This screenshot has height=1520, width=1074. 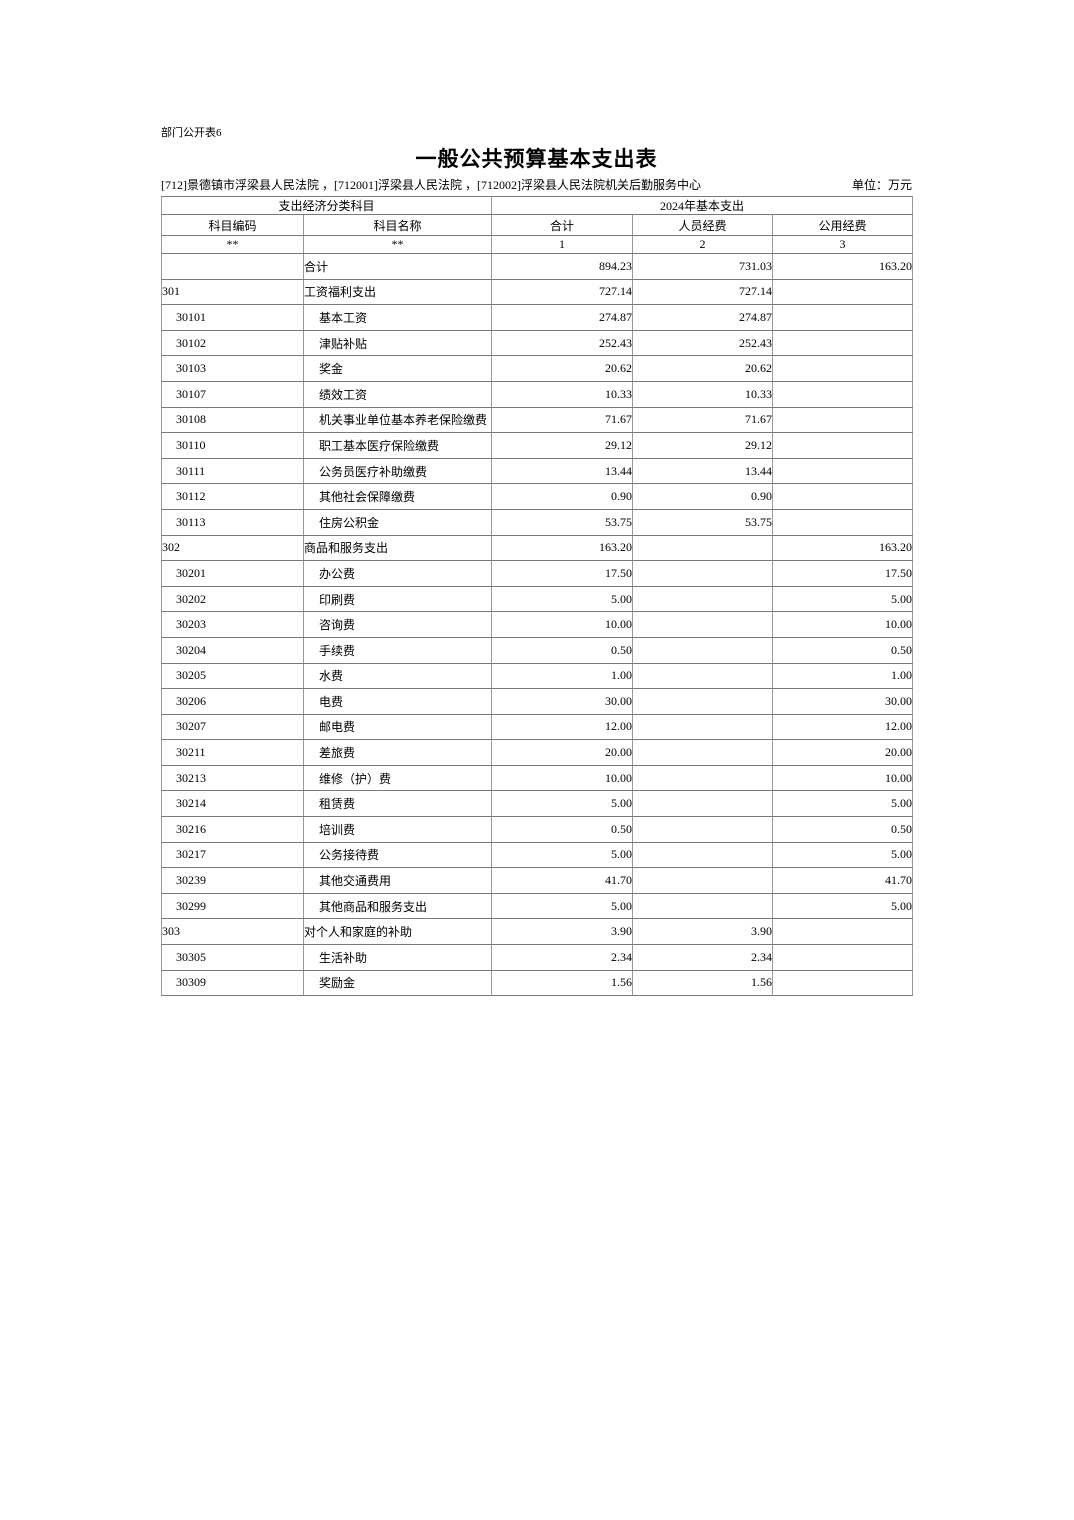 I want to click on table-row: 30206 电费 30.00 30.00, so click(x=537, y=701).